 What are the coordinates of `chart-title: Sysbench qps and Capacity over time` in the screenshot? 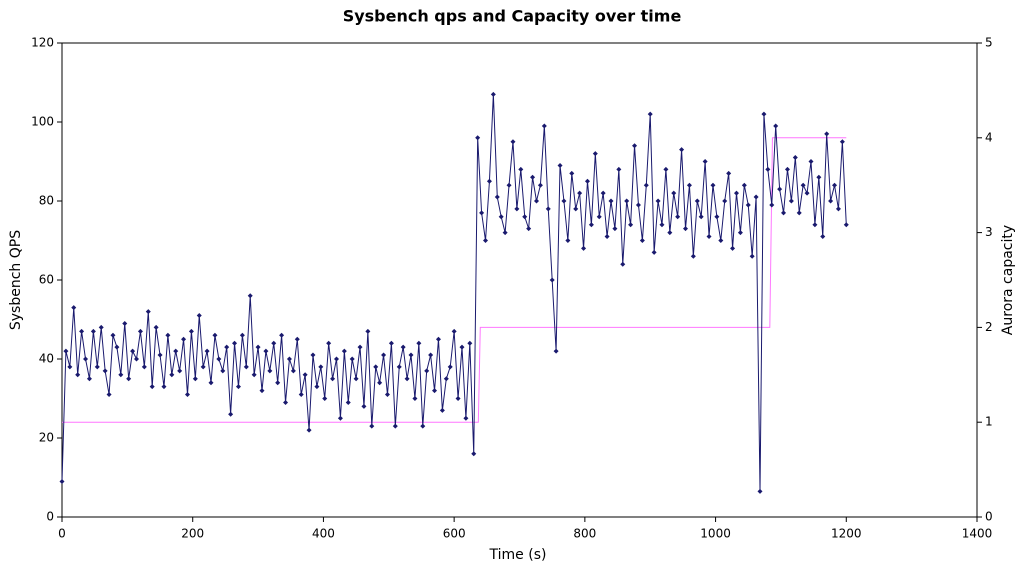 It's located at (512, 16).